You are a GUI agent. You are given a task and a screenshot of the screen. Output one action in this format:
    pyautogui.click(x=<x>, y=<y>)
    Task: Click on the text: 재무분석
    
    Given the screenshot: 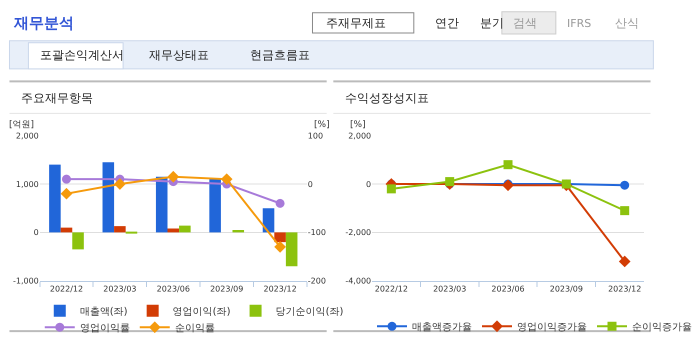 What is the action you would take?
    pyautogui.click(x=43, y=23)
    